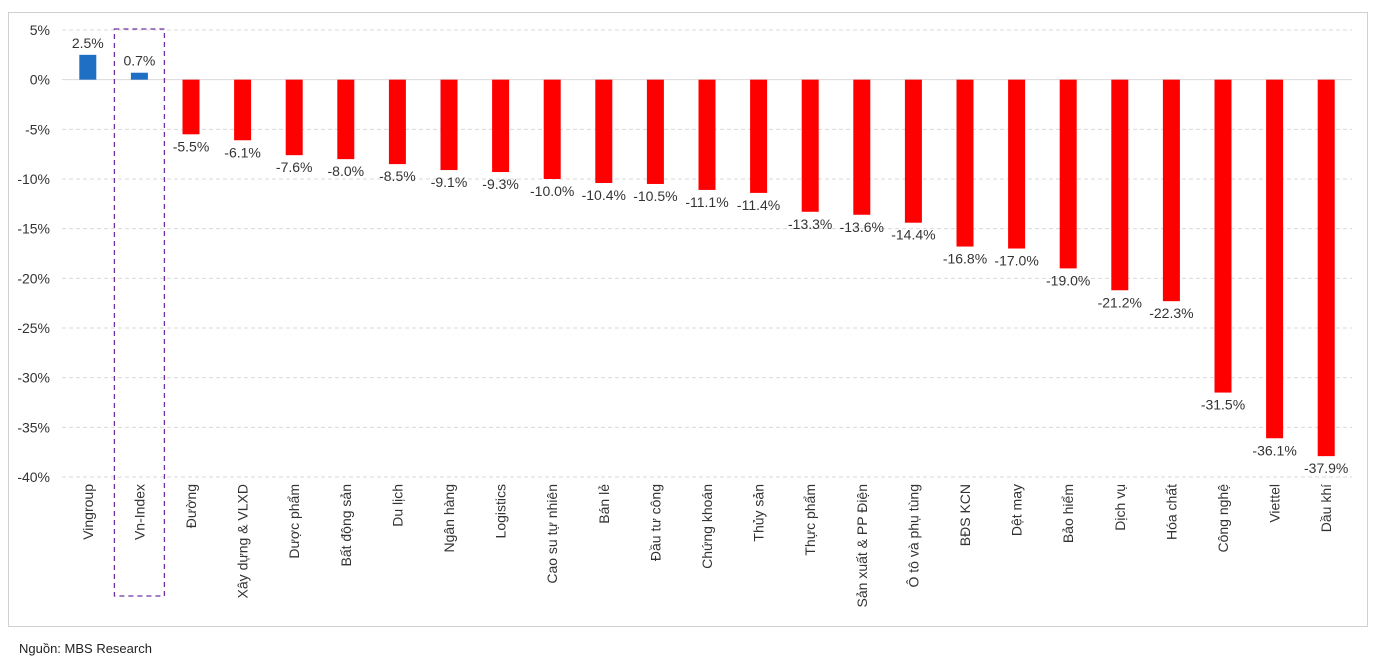 Image resolution: width=1375 pixels, height=665 pixels. What do you see at coordinates (397, 122) in the screenshot?
I see `bar-du-lich` at bounding box center [397, 122].